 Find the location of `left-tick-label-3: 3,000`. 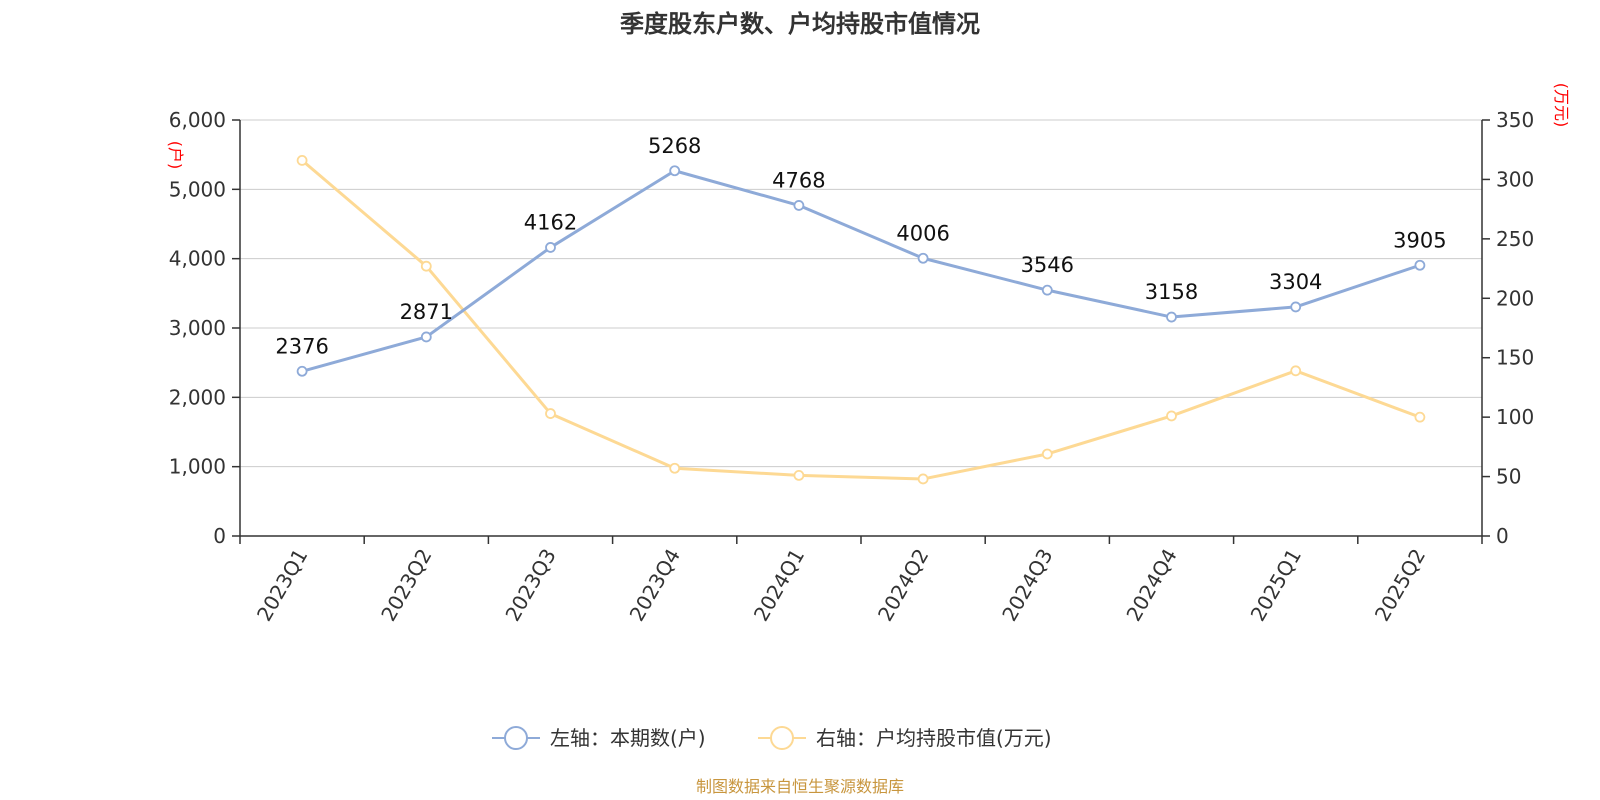

left-tick-label-3: 3,000 is located at coordinates (197, 328).